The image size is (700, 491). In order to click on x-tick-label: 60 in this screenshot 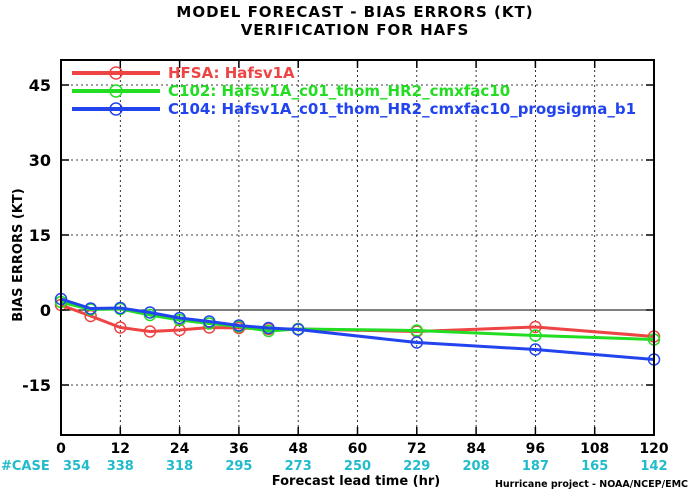, I will do `click(358, 449)`.